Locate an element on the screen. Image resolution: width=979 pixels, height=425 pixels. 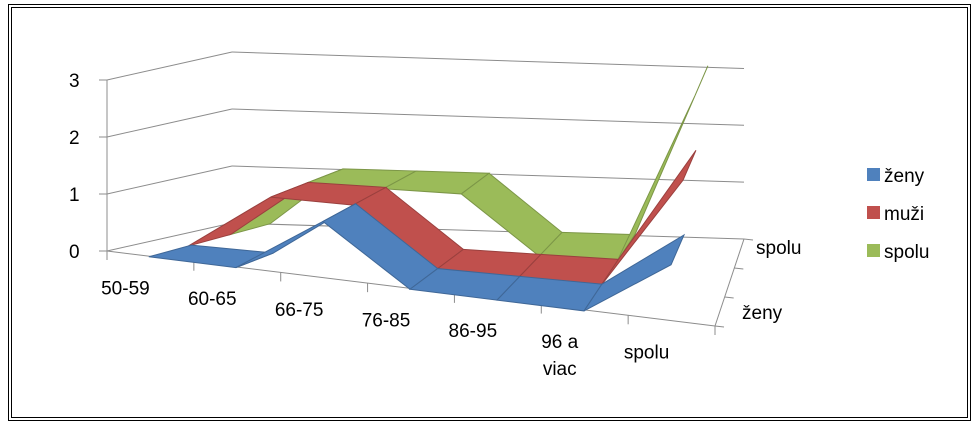
x-tick-label-line: 96 a is located at coordinates (559, 342).